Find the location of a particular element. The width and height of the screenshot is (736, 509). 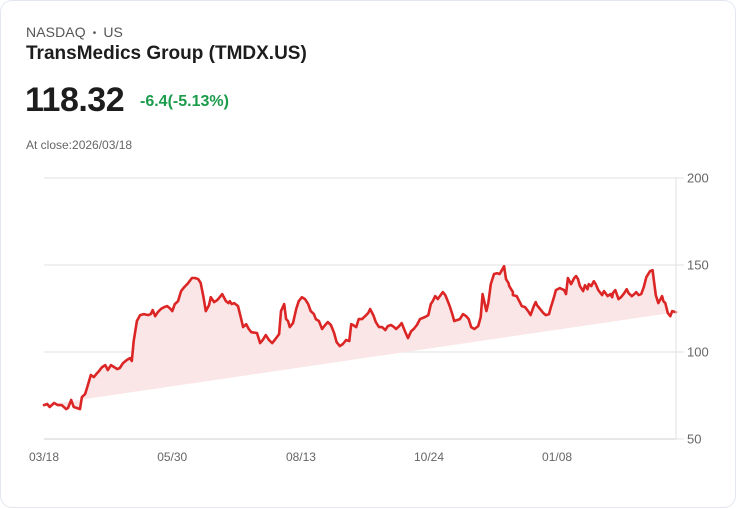

y-tick-label: 50 is located at coordinates (694, 439).